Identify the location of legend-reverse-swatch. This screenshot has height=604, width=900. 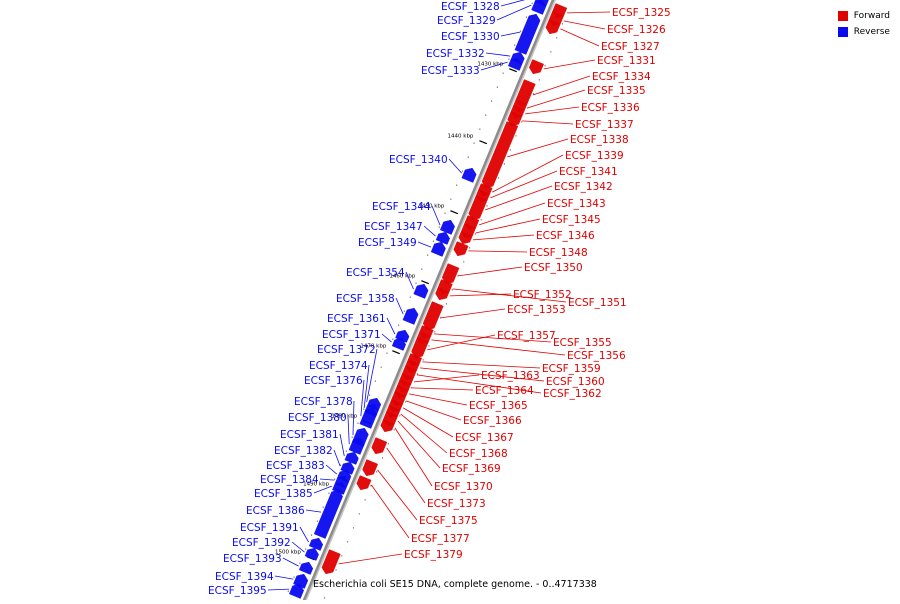
(842, 32).